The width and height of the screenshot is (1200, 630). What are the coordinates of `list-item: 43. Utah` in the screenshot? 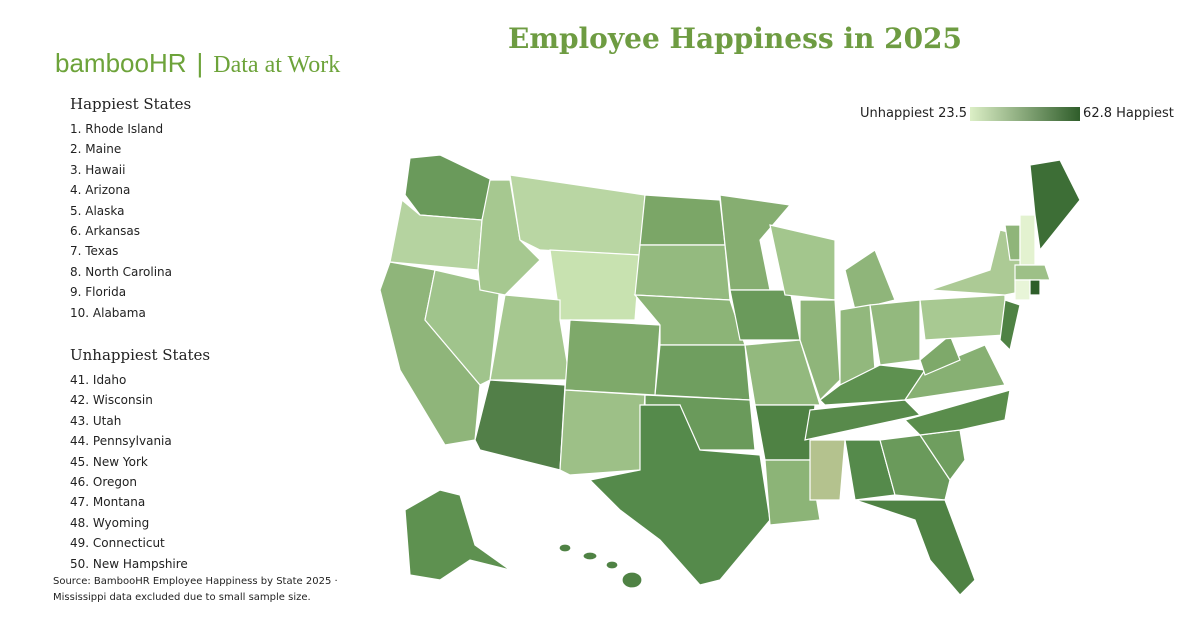 It's located at (96, 420).